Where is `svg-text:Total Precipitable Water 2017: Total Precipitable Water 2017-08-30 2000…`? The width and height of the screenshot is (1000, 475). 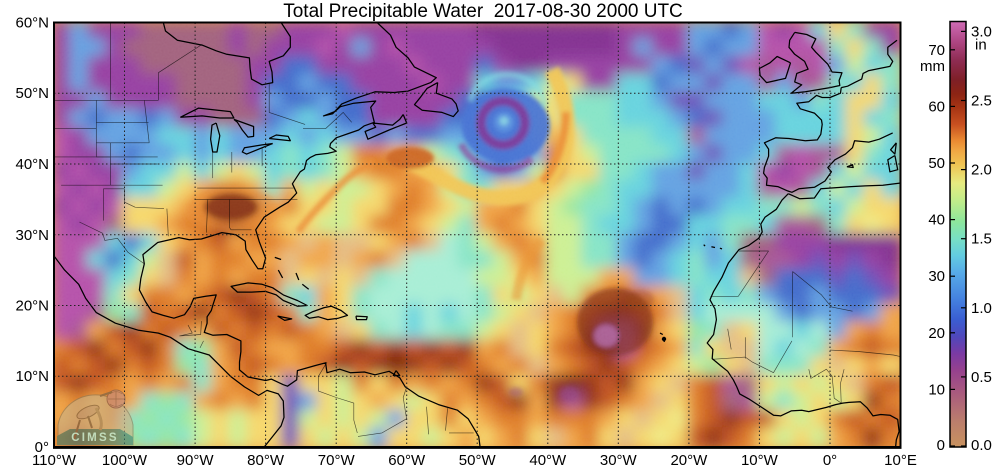
svg-text:Total Precipitable Water 2017: Total Precipitable Water 2017-08-30 2000… is located at coordinates (483, 11).